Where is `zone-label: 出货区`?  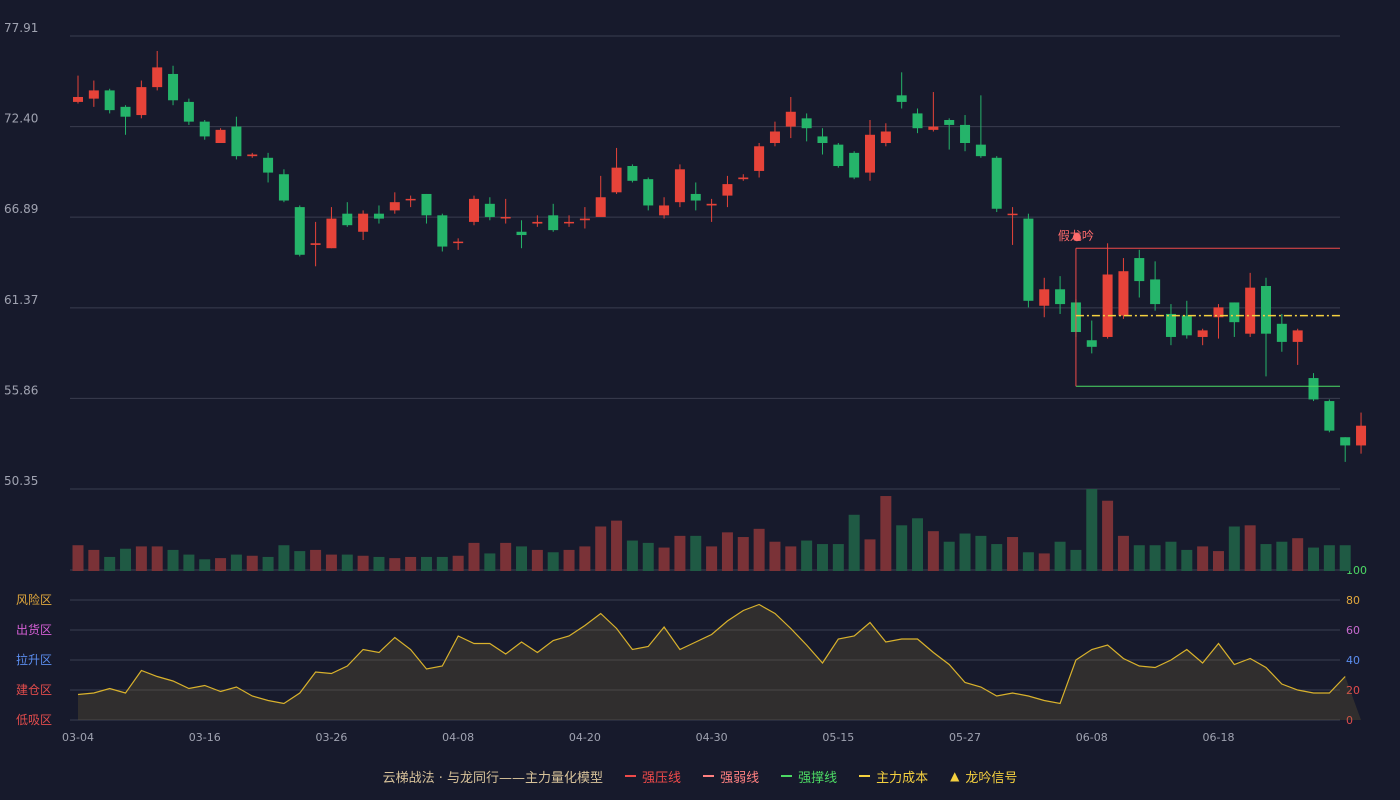
zone-label: 出货区 is located at coordinates (34, 629).